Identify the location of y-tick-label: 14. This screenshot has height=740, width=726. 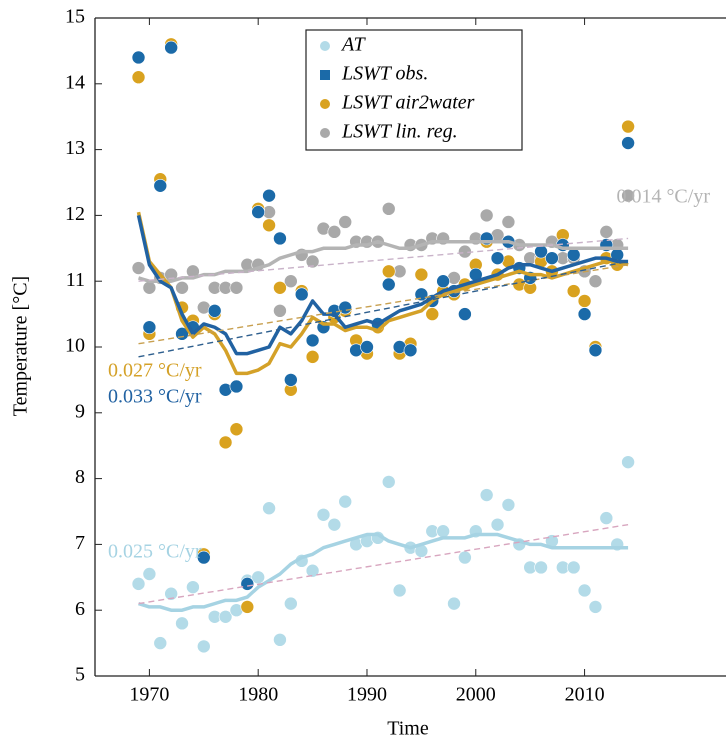
(75, 82).